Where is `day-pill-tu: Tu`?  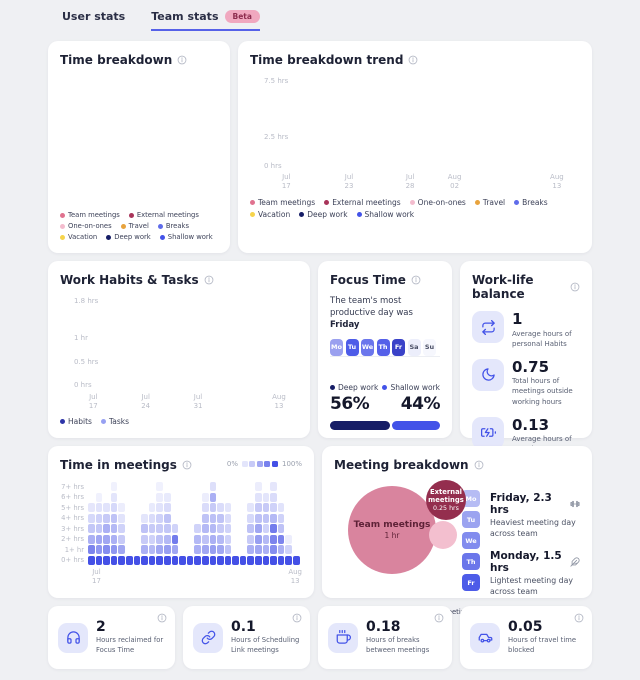
day-pill-tu: Tu is located at coordinates (471, 519).